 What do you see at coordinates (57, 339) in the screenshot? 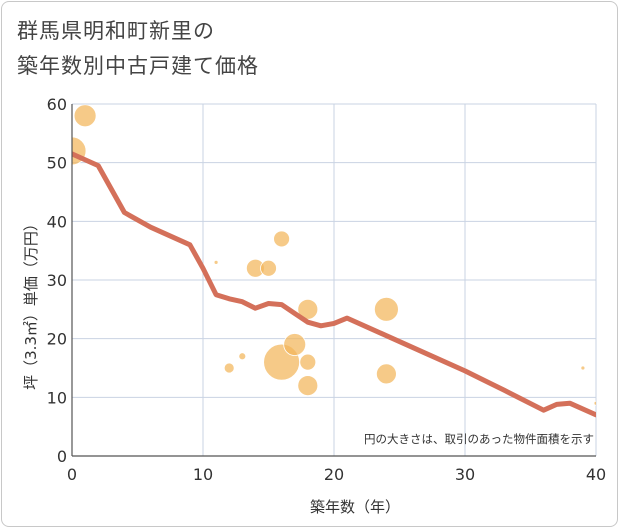
I see `y-tick-label-20: 20` at bounding box center [57, 339].